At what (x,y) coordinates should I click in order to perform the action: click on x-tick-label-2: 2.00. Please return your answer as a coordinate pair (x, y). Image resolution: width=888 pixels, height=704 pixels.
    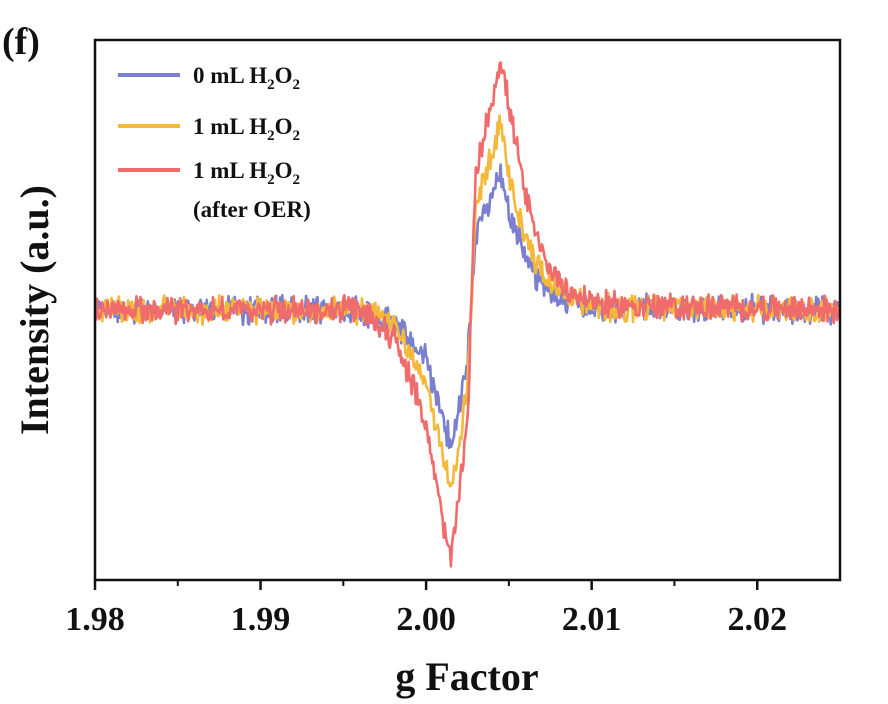
    Looking at the image, I should click on (426, 619).